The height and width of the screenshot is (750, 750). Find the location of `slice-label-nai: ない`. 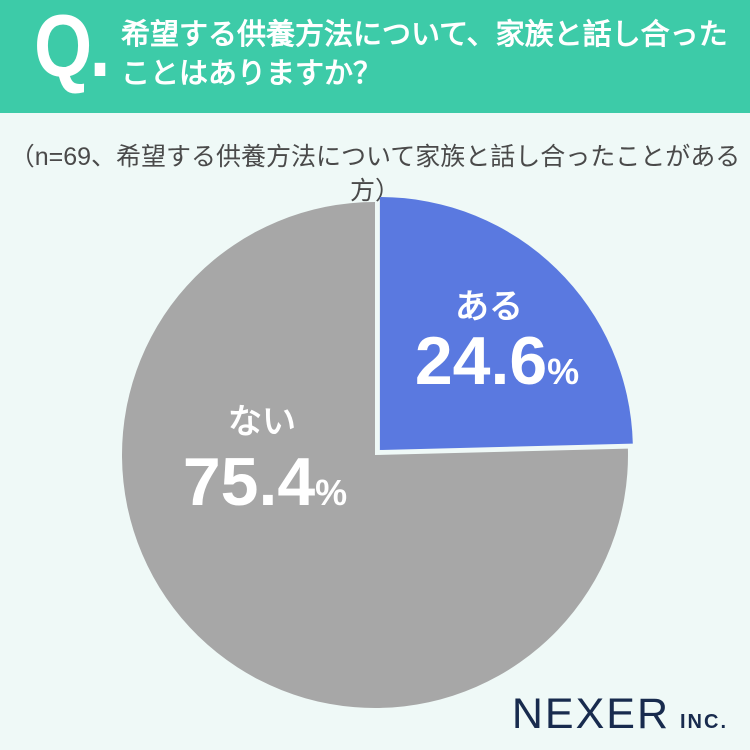

slice-label-nai: ない is located at coordinates (262, 422).